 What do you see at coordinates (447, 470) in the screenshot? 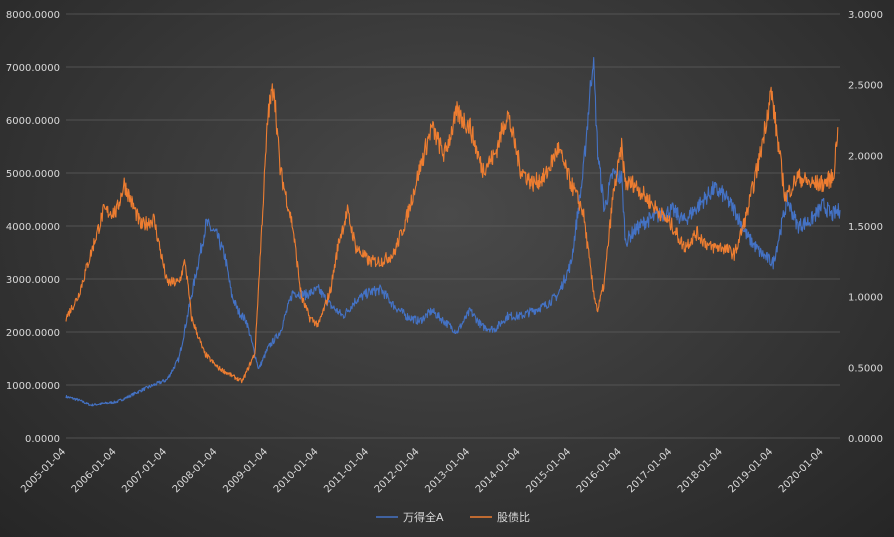
I see `x-tick-label: 2013-01-04` at bounding box center [447, 470].